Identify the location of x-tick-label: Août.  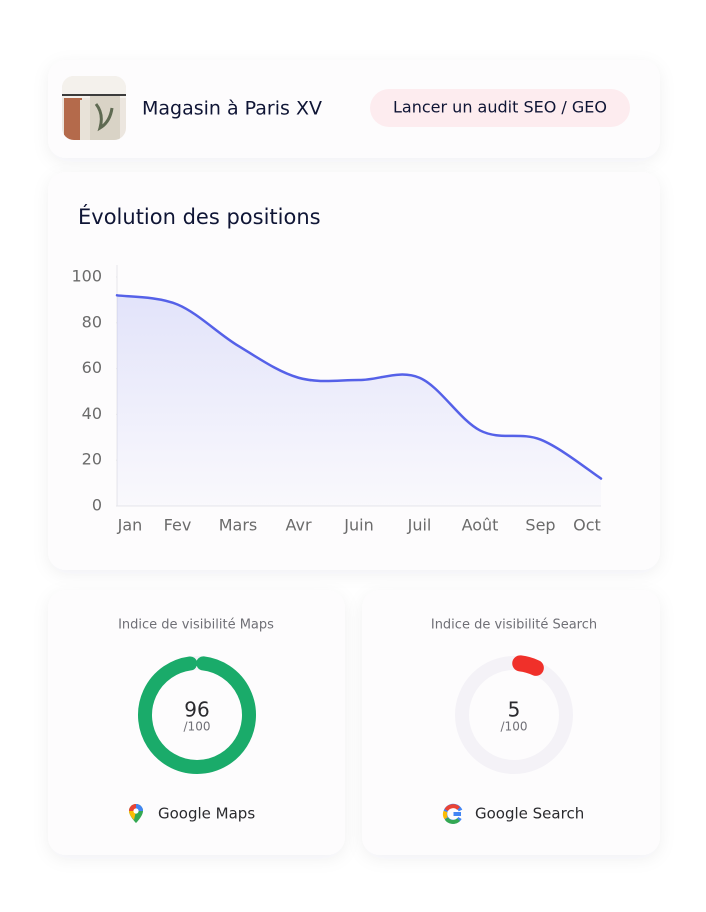
(480, 525).